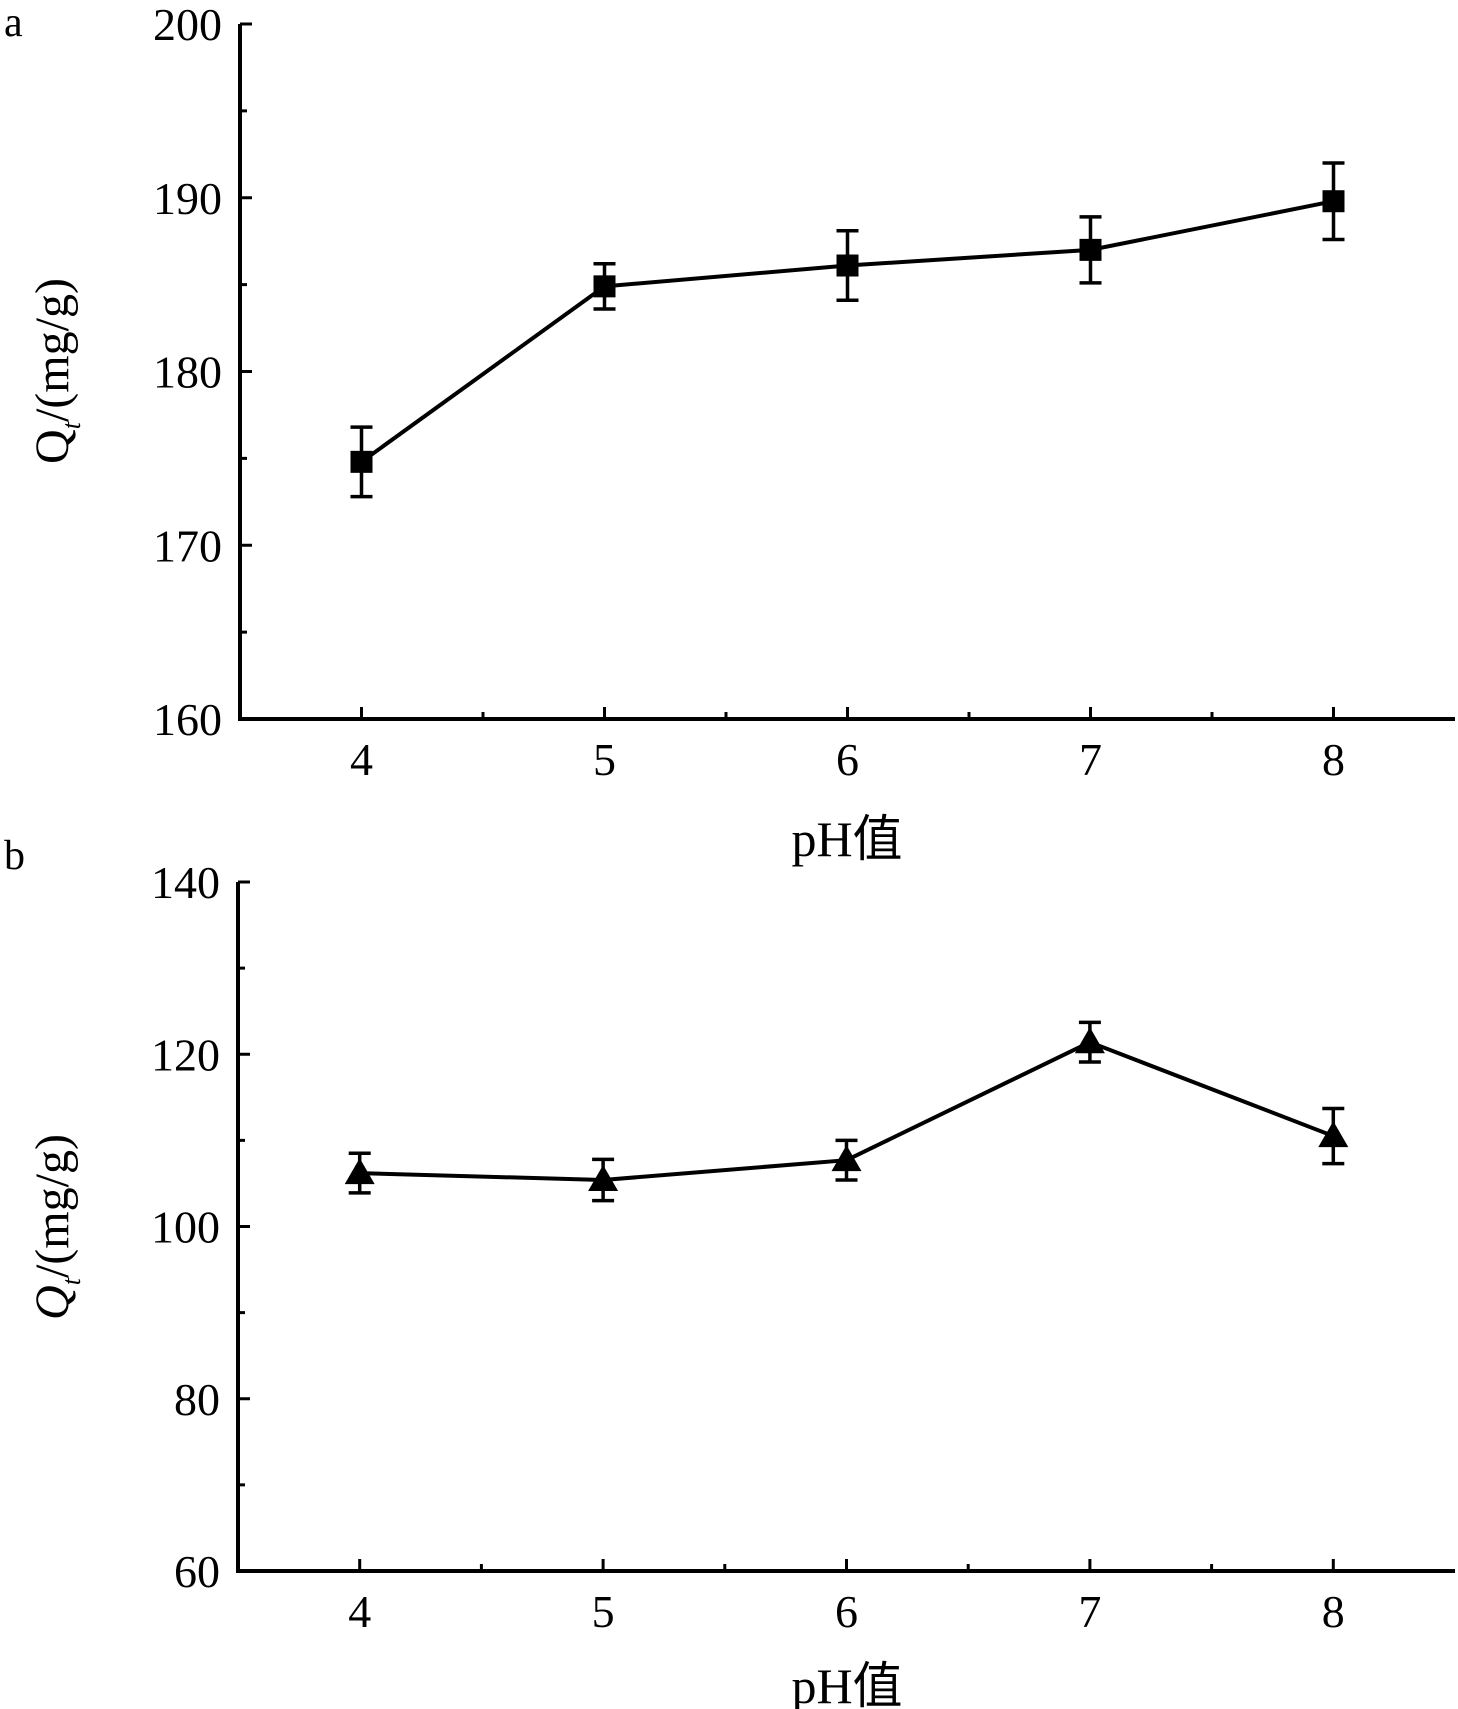  Describe the element at coordinates (185, 1054) in the screenshot. I see `y-tick-label: 120` at that location.